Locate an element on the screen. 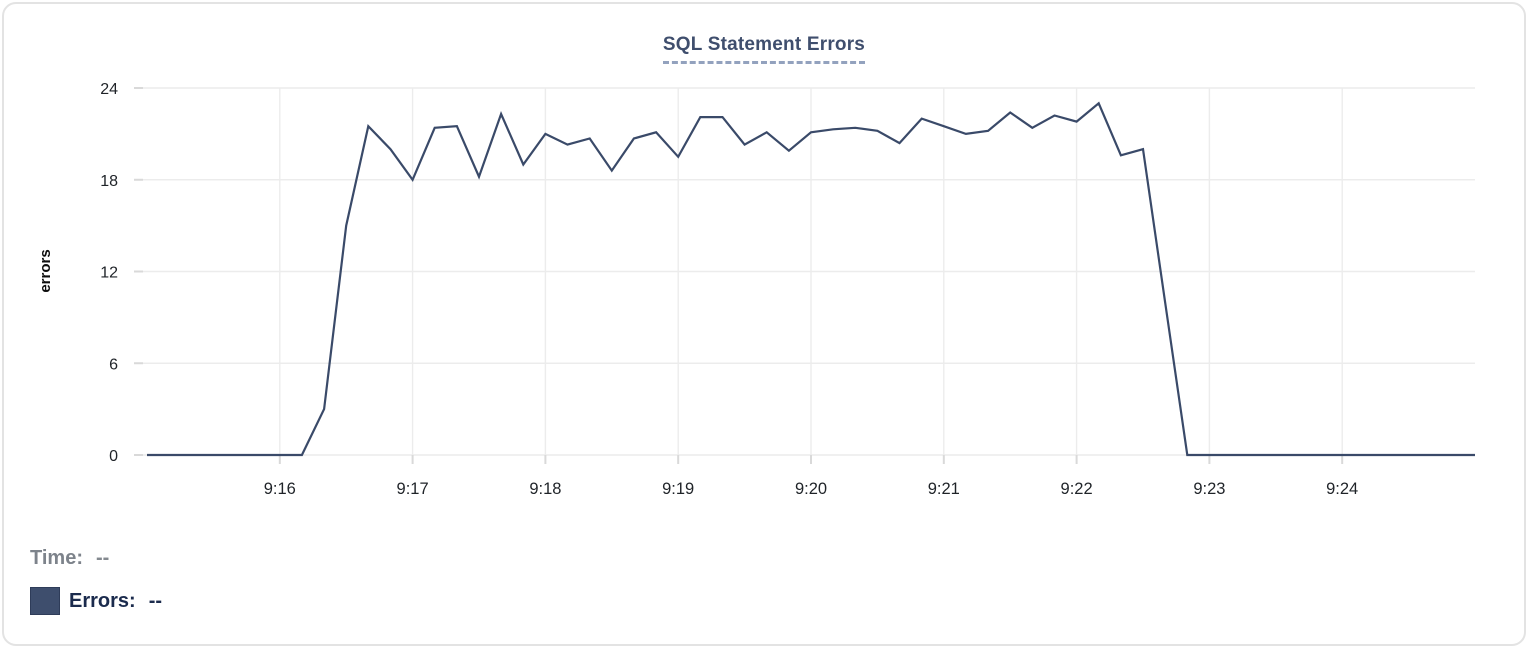 The width and height of the screenshot is (1528, 652). chart-title: SQL Statement Errors is located at coordinates (764, 49).